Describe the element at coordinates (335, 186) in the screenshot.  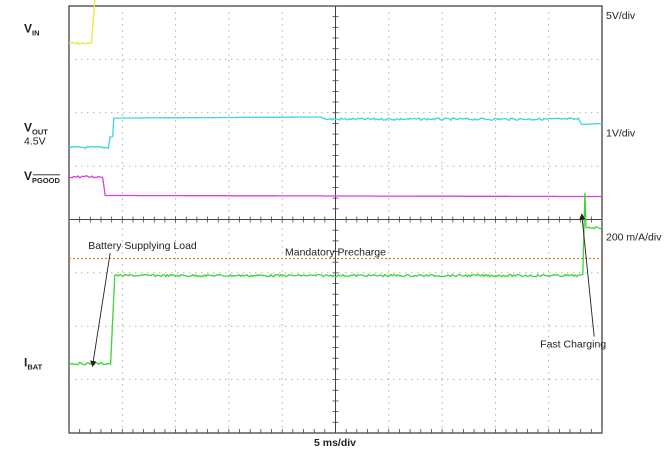
I see `trace-v-pgood` at that location.